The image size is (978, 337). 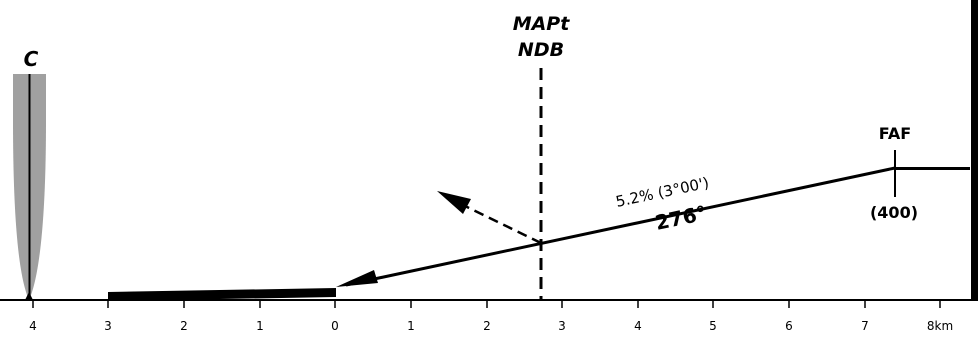 What do you see at coordinates (789, 326) in the screenshot?
I see `scale-tick-label: 6` at bounding box center [789, 326].